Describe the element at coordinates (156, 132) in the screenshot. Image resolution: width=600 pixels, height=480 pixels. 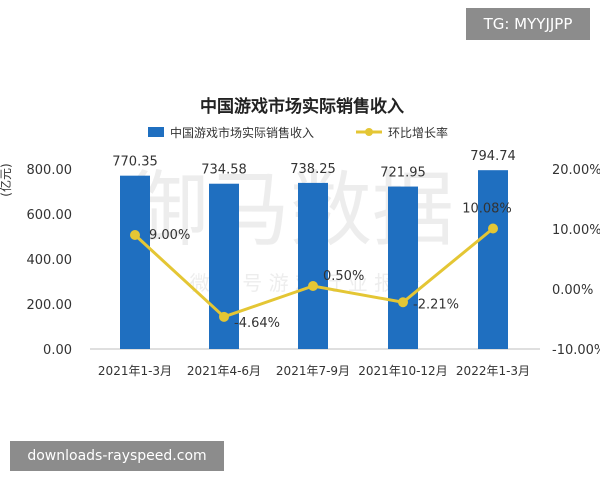
I see `legend-swatch-bar` at that location.